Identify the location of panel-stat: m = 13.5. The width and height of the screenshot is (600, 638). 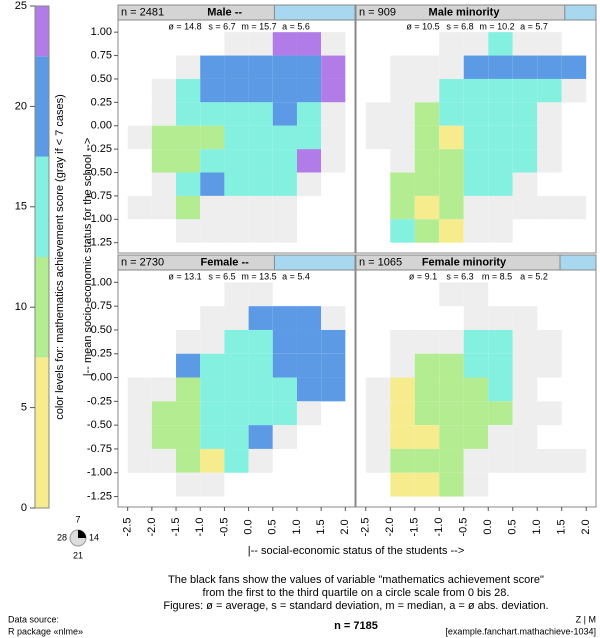
(258, 276).